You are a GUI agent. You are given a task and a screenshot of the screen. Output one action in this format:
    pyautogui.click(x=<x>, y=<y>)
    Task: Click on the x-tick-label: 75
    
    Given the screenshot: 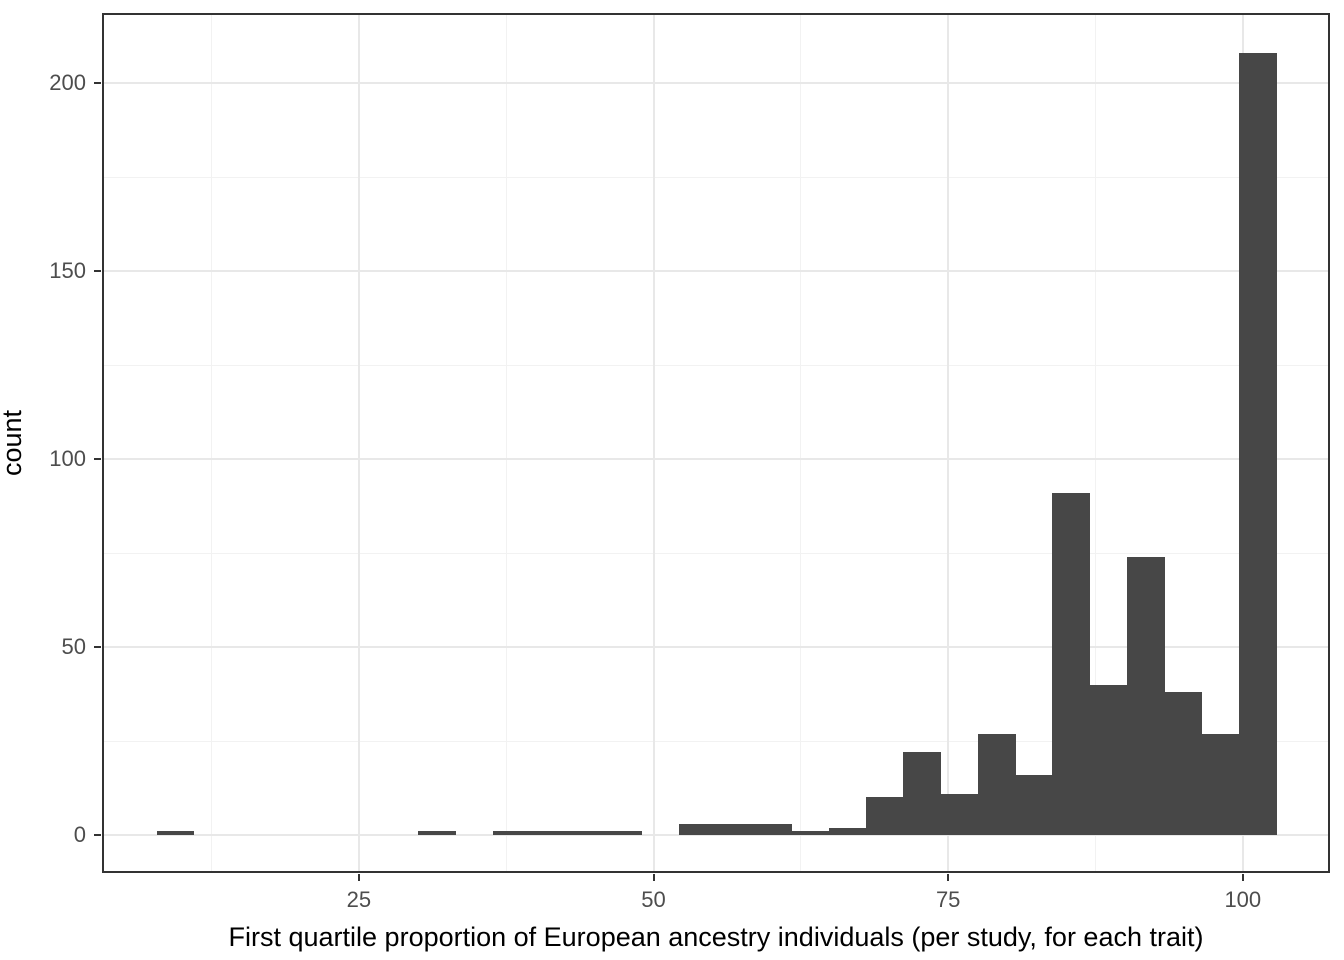 What is the action you would take?
    pyautogui.click(x=948, y=899)
    